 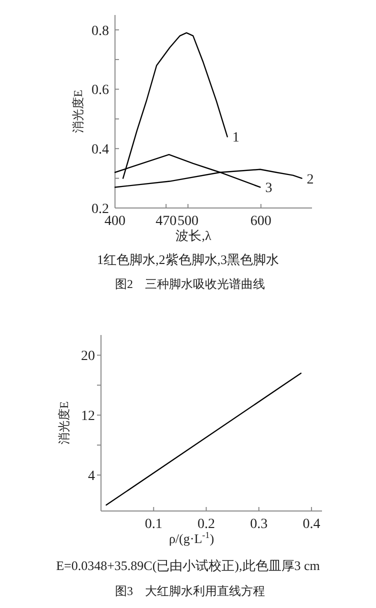 I want to click on x-tick-label: 600, so click(x=261, y=221).